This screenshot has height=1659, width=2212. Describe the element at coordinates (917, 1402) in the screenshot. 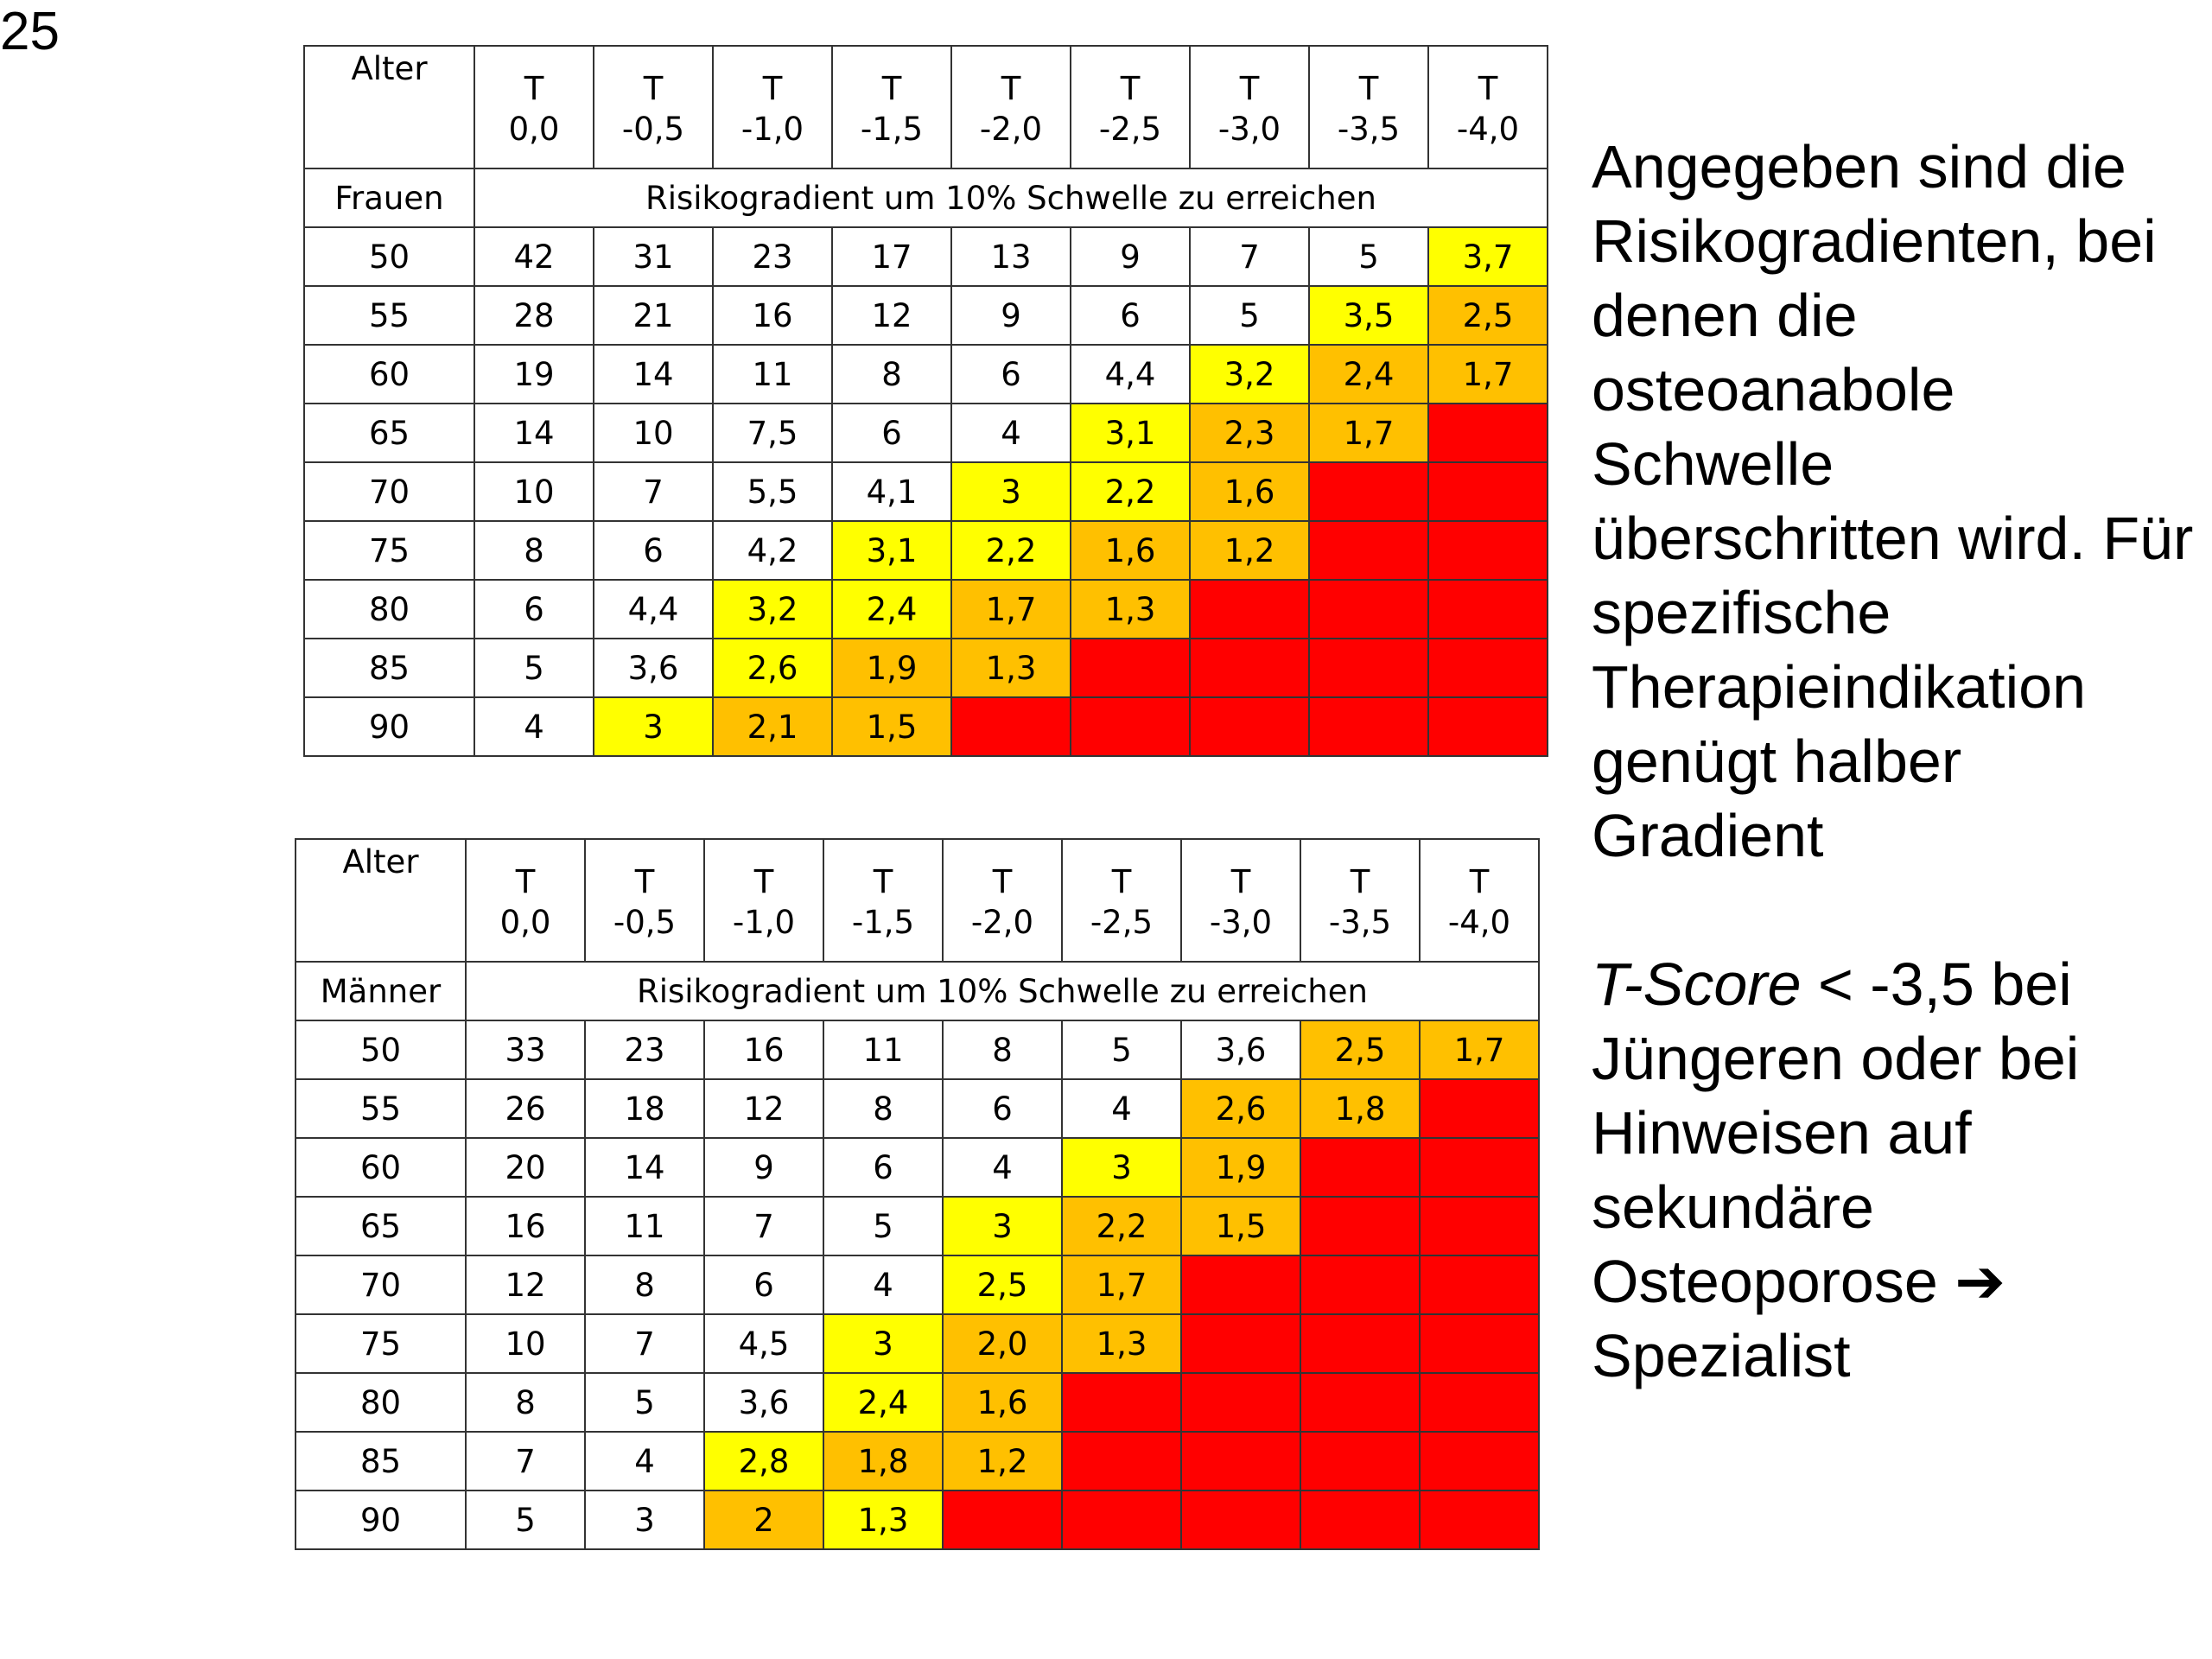

I see `table-row: 80 8 5 3,6 2,4 1,6` at that location.